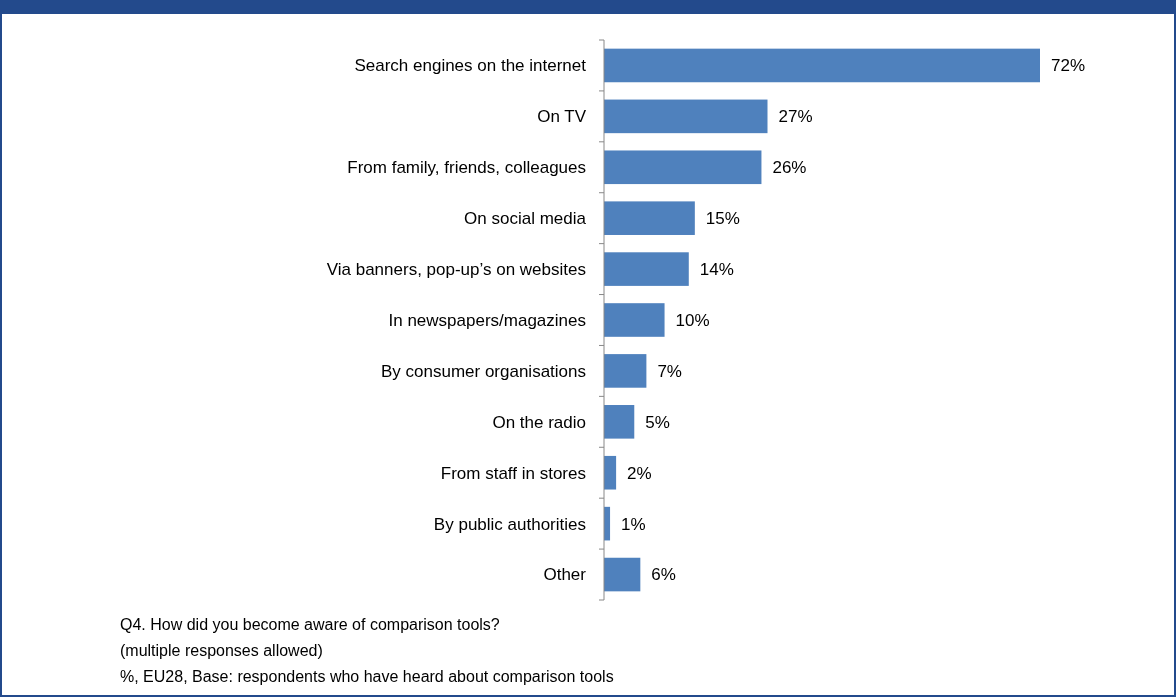  What do you see at coordinates (663, 575) in the screenshot?
I see `data-label: 6%` at bounding box center [663, 575].